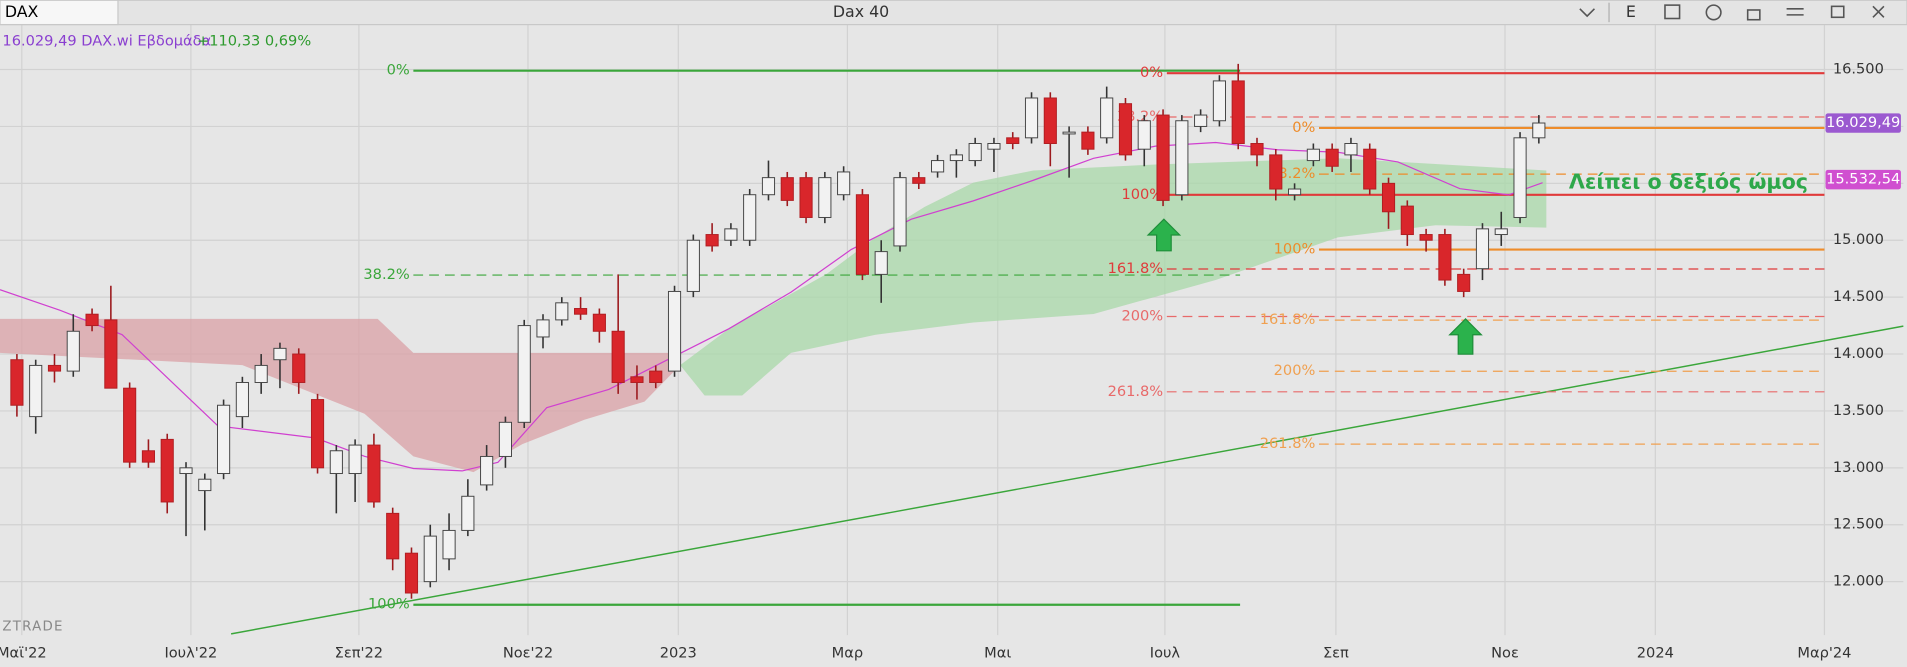 This screenshot has height=667, width=1907. I want to click on watermark: ZTRADE, so click(32, 627).